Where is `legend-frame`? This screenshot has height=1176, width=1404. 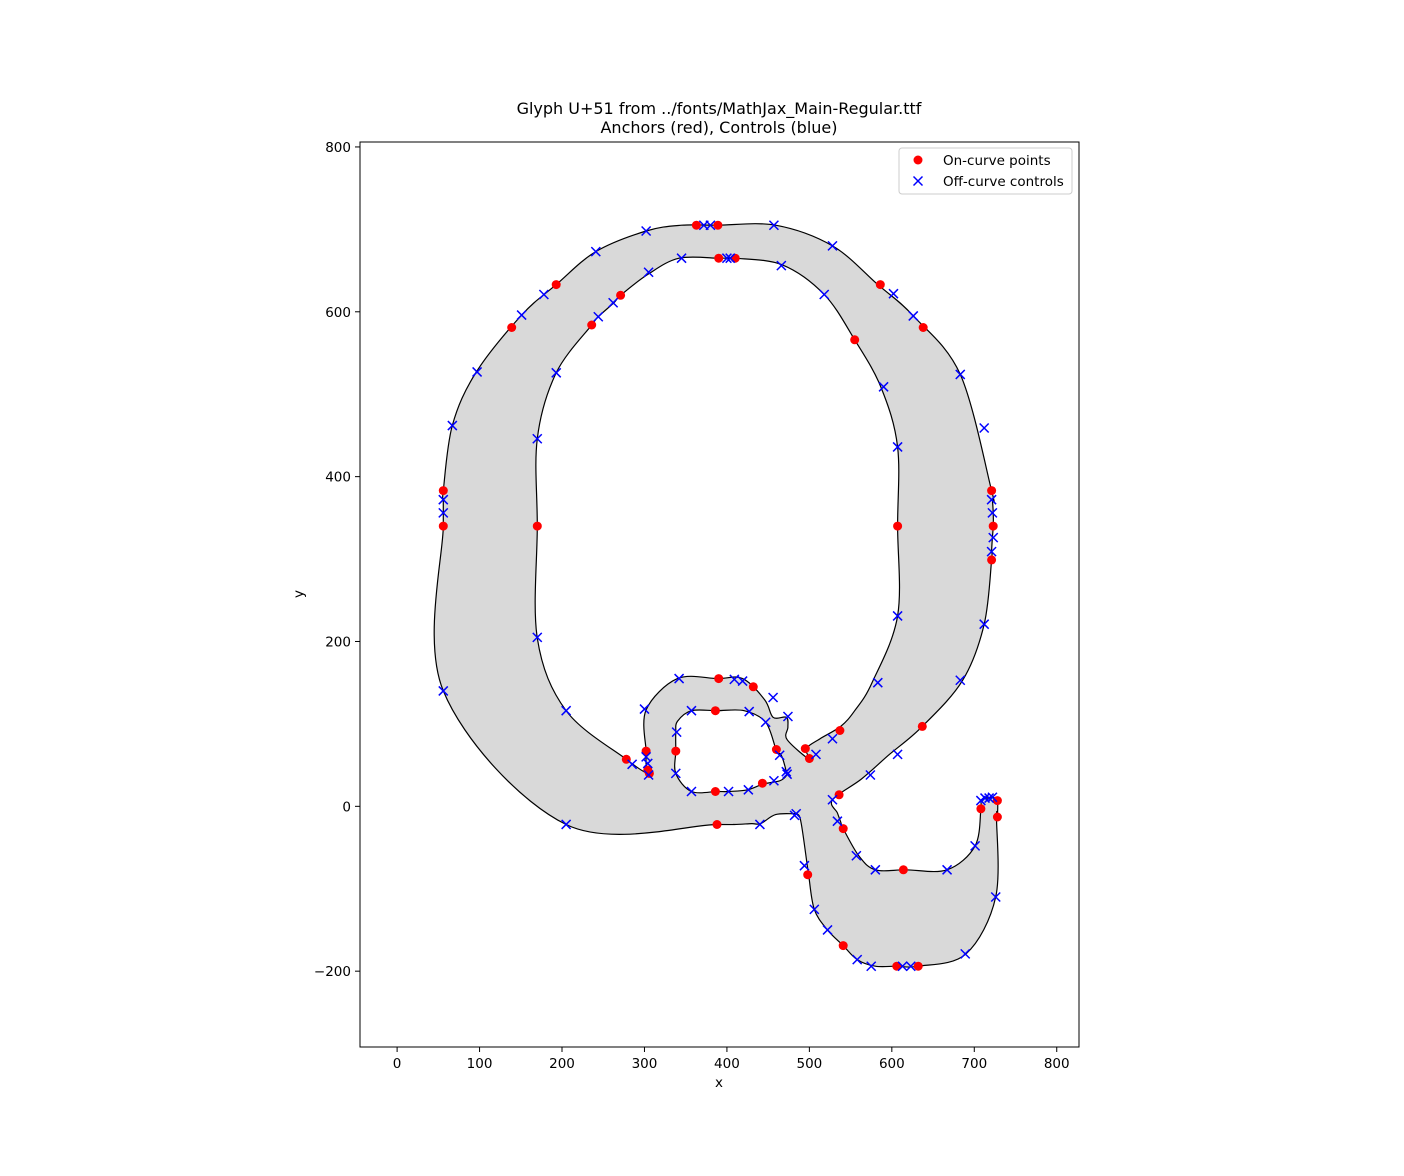
legend-frame is located at coordinates (985, 171).